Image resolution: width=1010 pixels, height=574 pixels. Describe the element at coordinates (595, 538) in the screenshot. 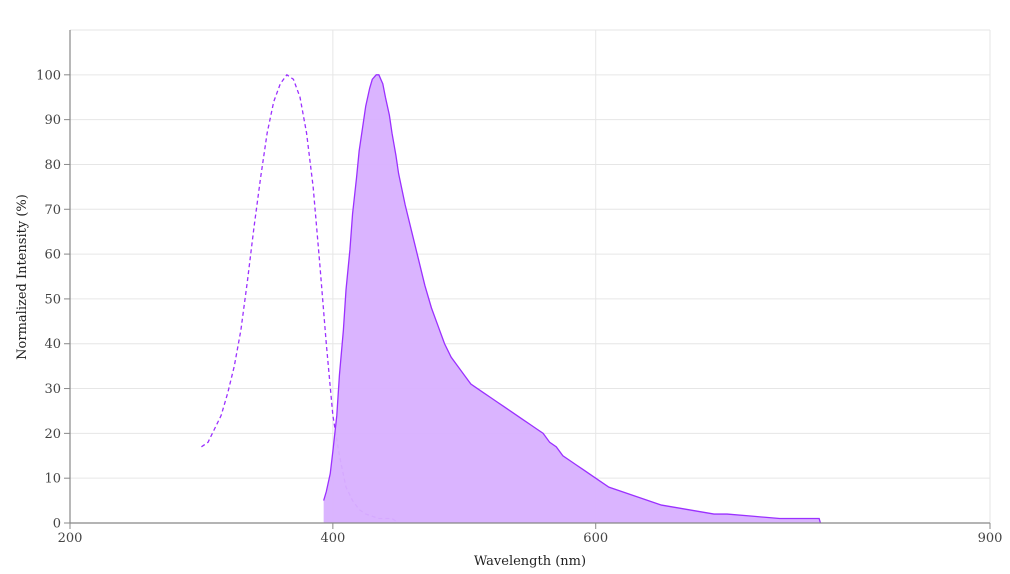

I see `x-tick-label: 600` at that location.